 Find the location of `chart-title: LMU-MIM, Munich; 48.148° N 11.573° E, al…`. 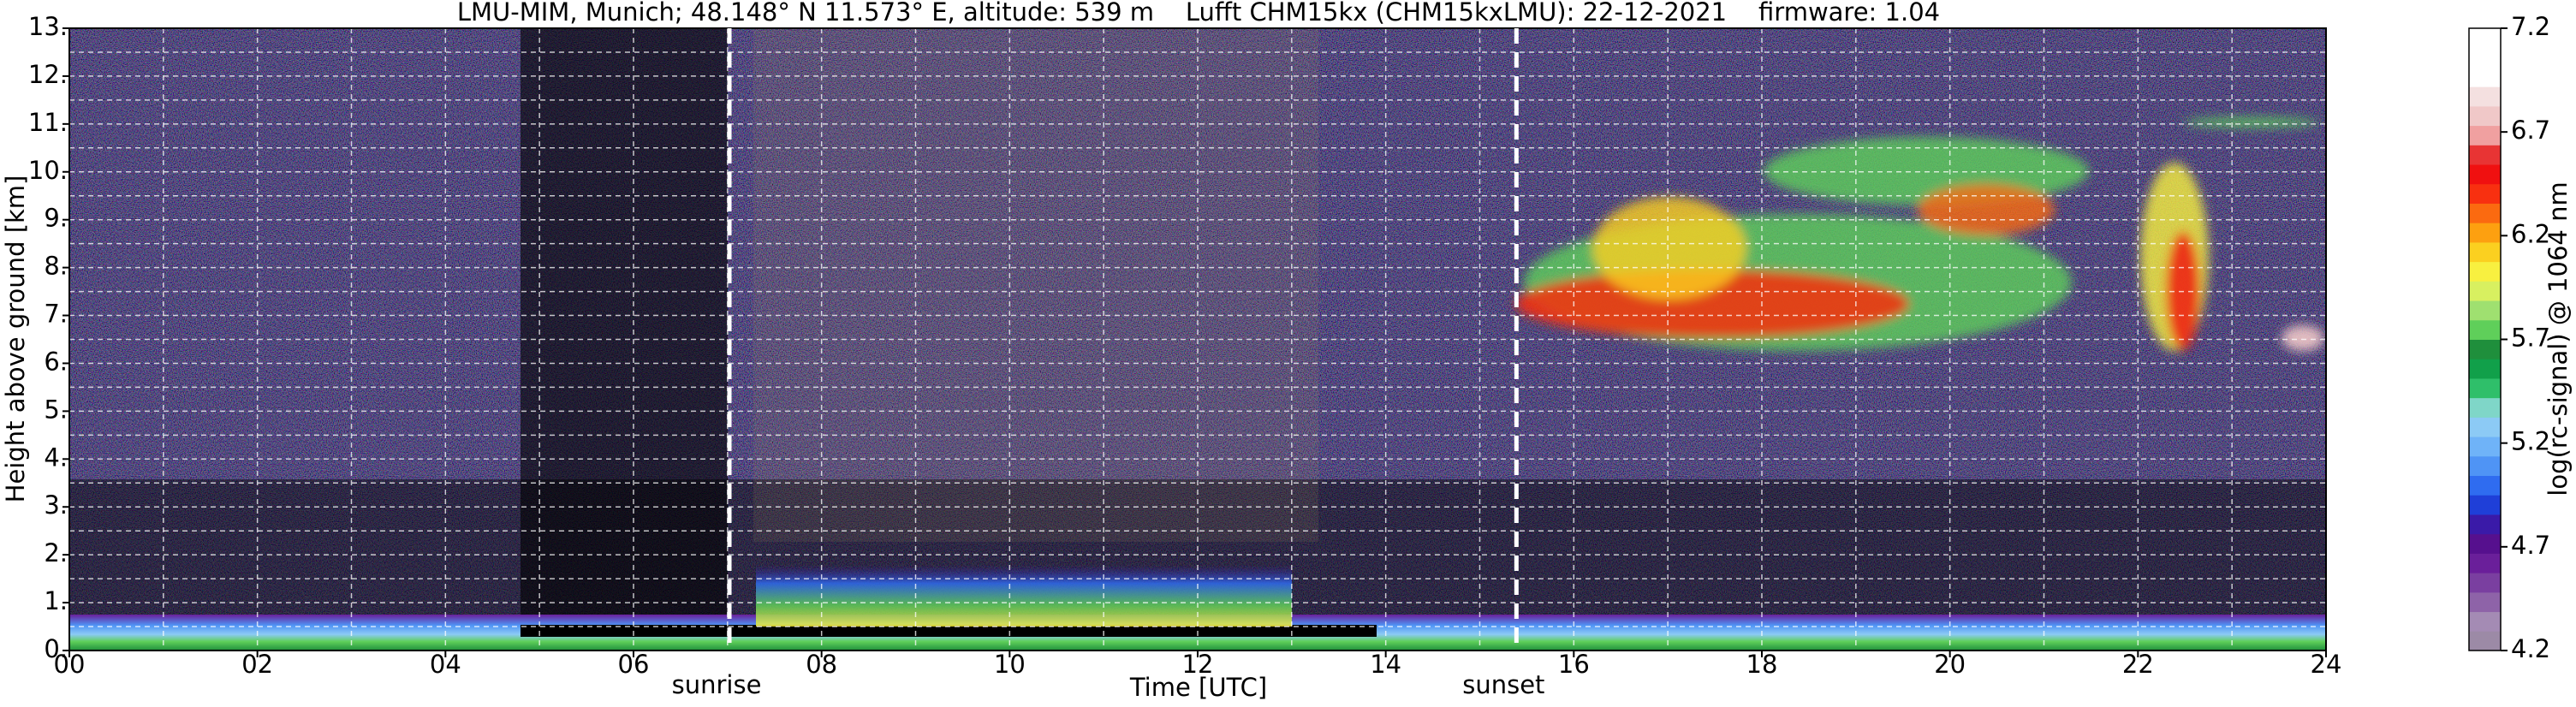

chart-title: LMU-MIM, Munich; 48.148° N 11.573° E, al… is located at coordinates (1198, 13).